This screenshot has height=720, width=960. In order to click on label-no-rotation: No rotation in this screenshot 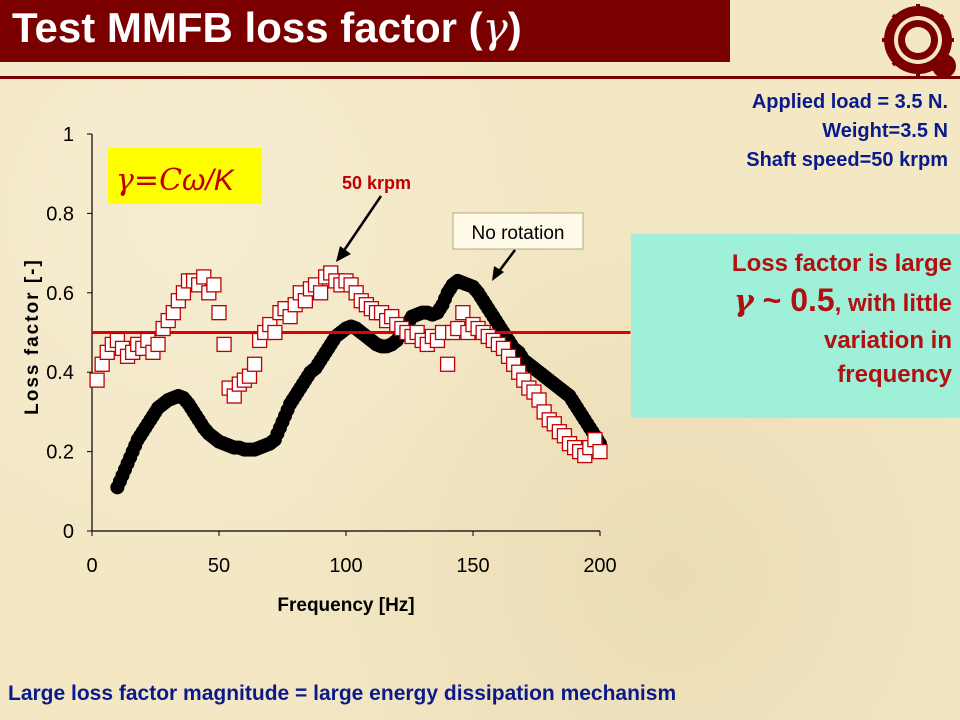, I will do `click(518, 233)`.